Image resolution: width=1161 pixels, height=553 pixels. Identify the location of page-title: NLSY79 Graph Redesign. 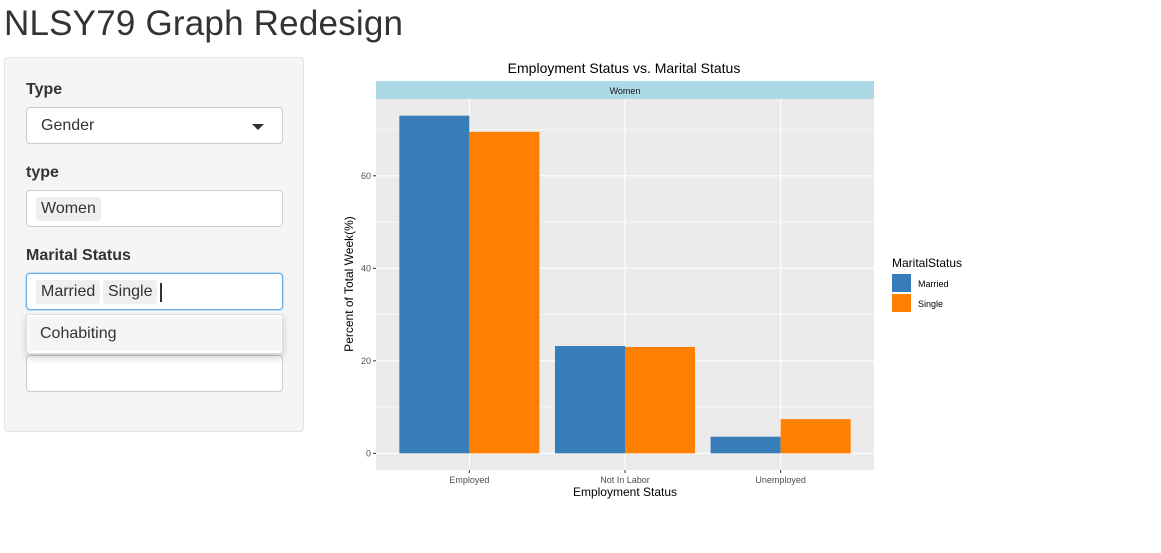
(204, 23).